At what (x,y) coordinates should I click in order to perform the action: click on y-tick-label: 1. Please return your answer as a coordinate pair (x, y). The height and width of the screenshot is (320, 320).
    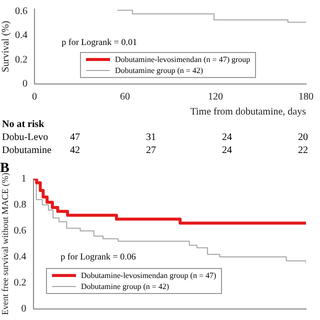
    Looking at the image, I should click on (23, 178).